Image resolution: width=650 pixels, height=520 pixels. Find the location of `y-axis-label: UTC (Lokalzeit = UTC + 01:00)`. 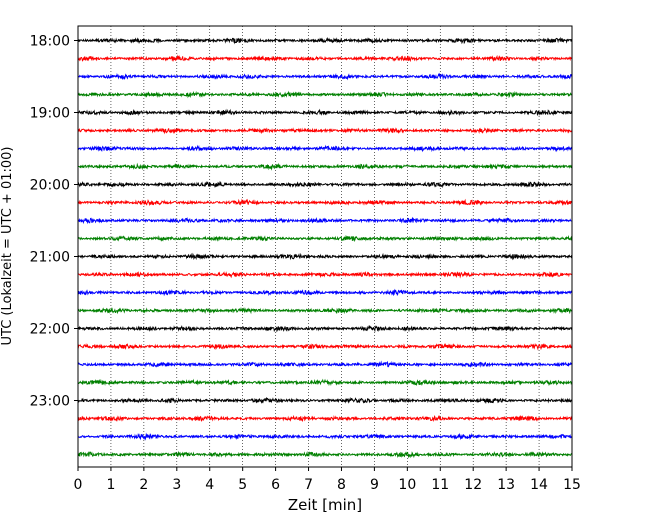

y-axis-label: UTC (Lokalzeit = UTC + 01:00) is located at coordinates (7, 246).